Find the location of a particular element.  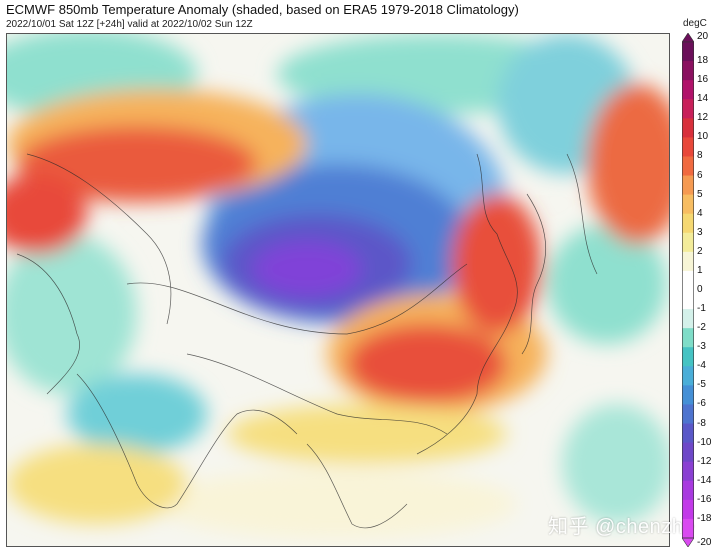

warm-region-south-china is located at coordinates (367, 434).